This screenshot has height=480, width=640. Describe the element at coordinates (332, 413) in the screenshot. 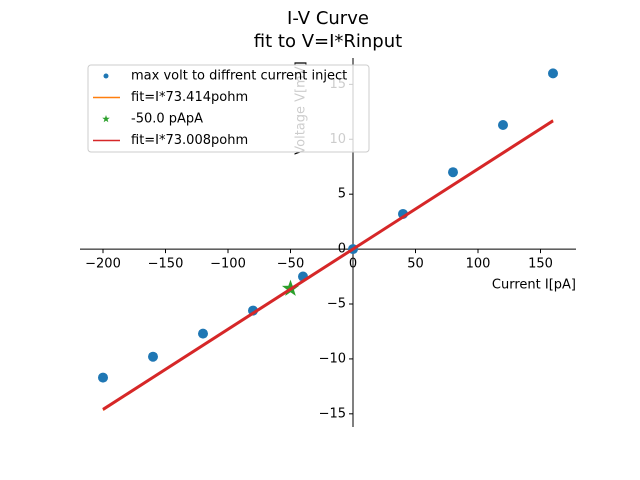

I see `y-tick-label: −15` at that location.